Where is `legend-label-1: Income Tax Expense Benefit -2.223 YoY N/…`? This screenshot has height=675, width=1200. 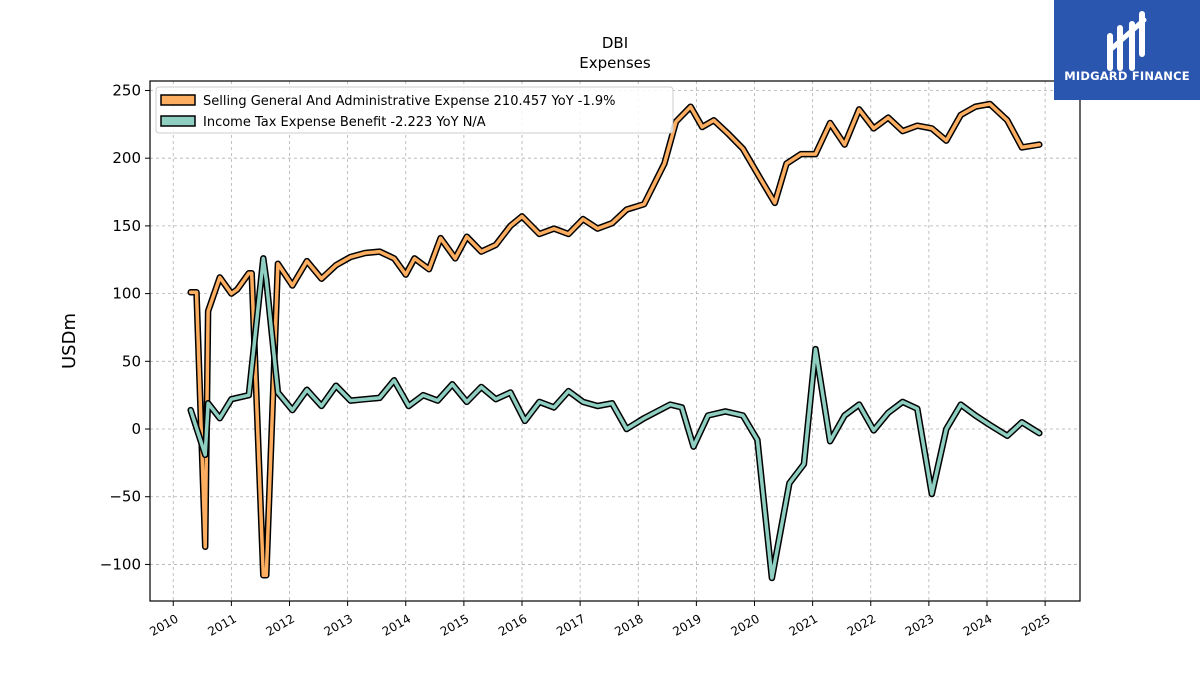 legend-label-1: Income Tax Expense Benefit -2.223 YoY N/… is located at coordinates (344, 122).